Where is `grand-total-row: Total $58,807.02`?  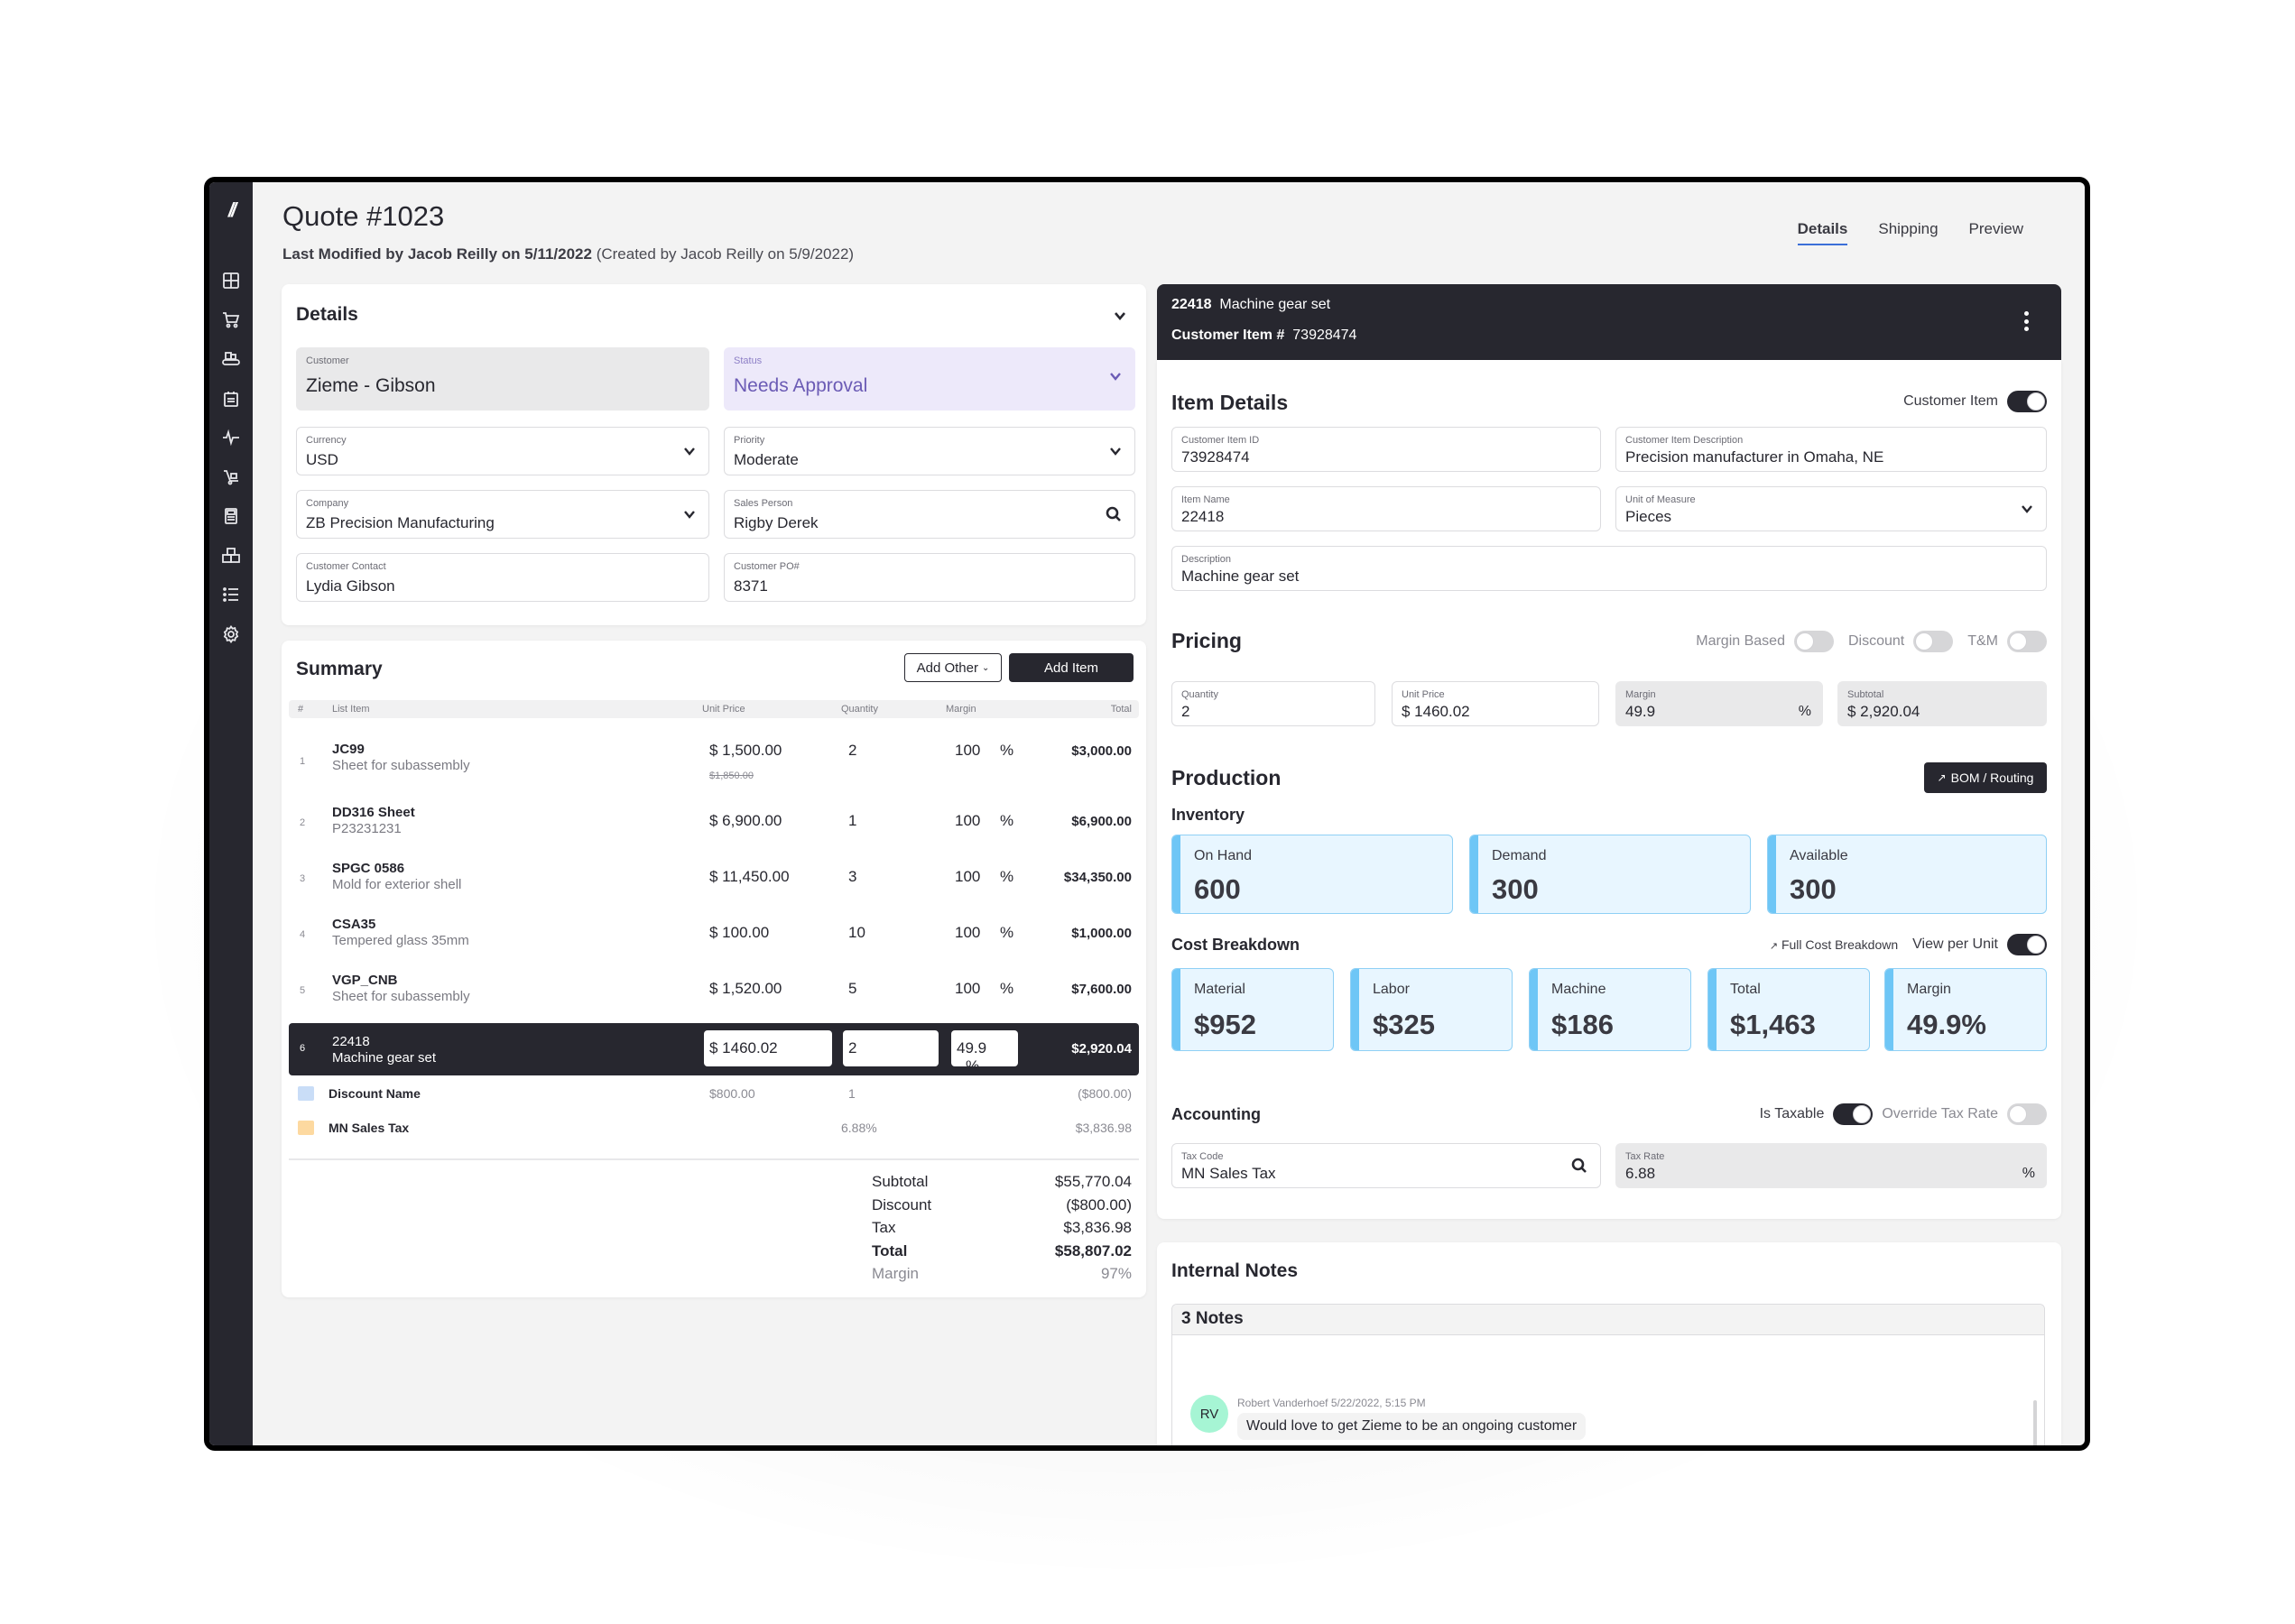
grand-total-row: Total $58,807.02 is located at coordinates (1002, 1254).